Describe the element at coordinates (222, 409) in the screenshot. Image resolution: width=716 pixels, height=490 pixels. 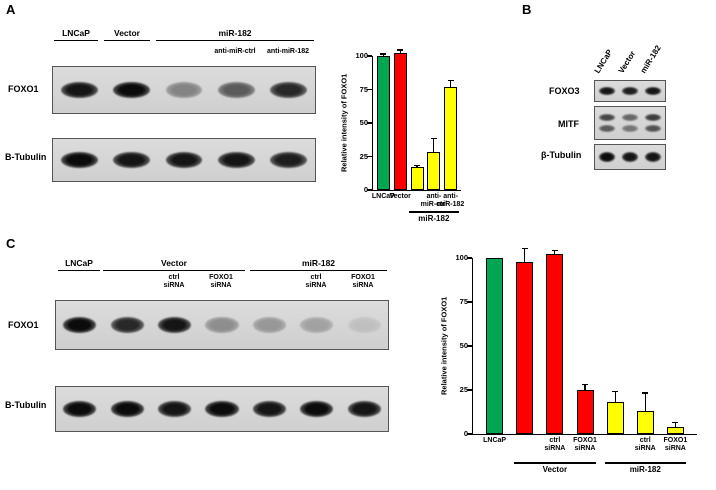
I see `western-blot-tubulin-c` at that location.